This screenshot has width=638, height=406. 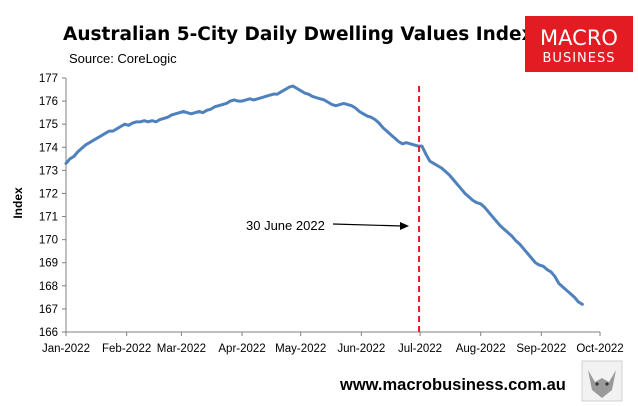 I want to click on x-tick-label: Feb-2022, so click(x=126, y=349).